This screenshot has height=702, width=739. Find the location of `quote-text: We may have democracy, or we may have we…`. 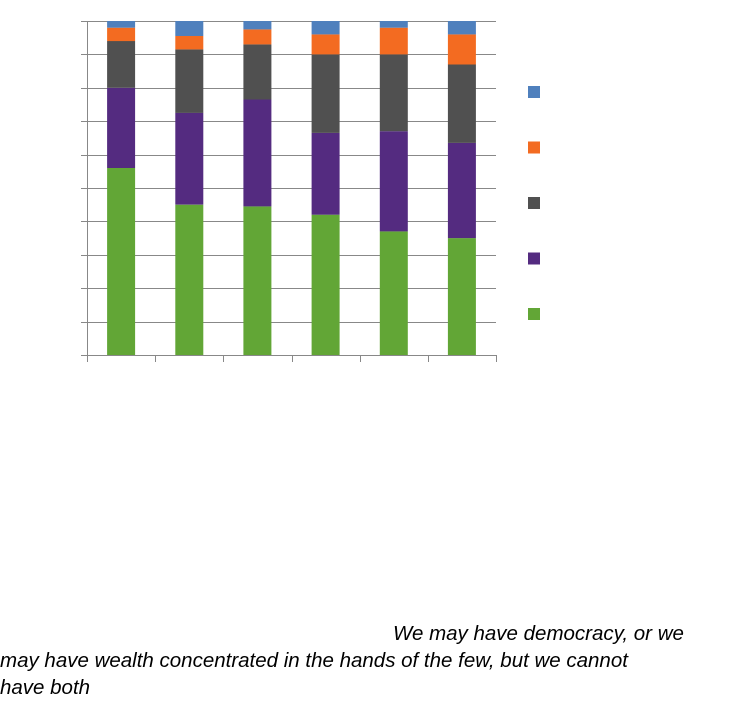

quote-text: We may have democracy, or we may have we… is located at coordinates (369, 660).